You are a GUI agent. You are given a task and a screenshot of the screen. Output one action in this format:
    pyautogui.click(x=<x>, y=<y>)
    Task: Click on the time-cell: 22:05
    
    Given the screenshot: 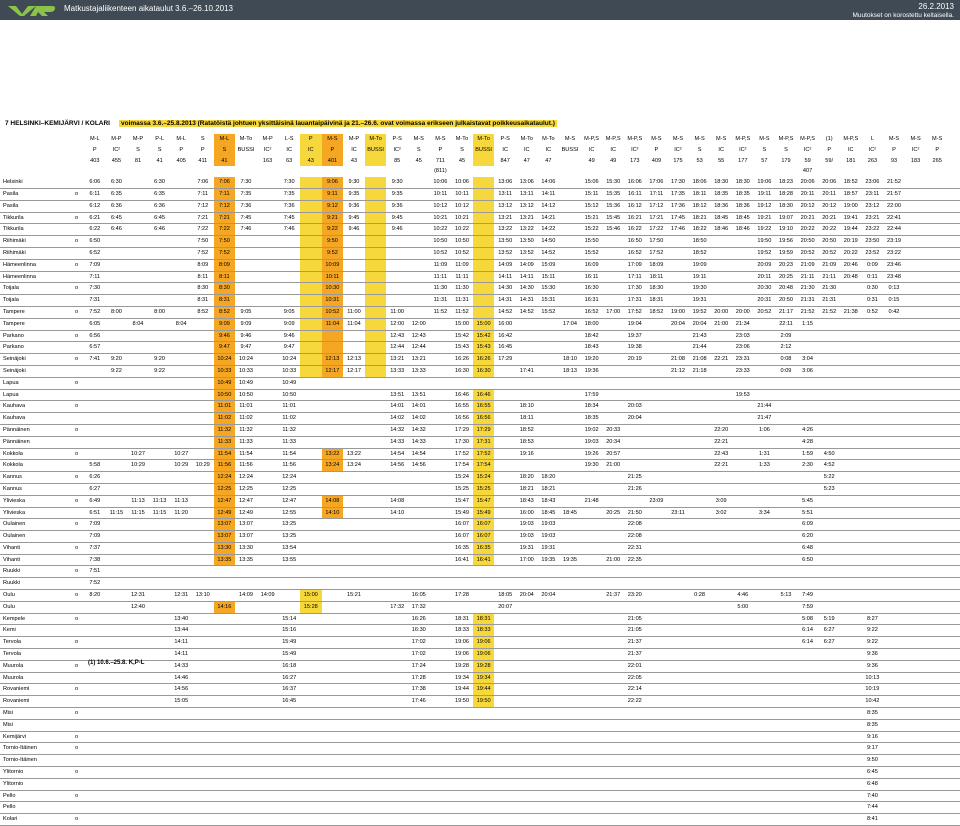 What is the action you would take?
    pyautogui.click(x=634, y=677)
    